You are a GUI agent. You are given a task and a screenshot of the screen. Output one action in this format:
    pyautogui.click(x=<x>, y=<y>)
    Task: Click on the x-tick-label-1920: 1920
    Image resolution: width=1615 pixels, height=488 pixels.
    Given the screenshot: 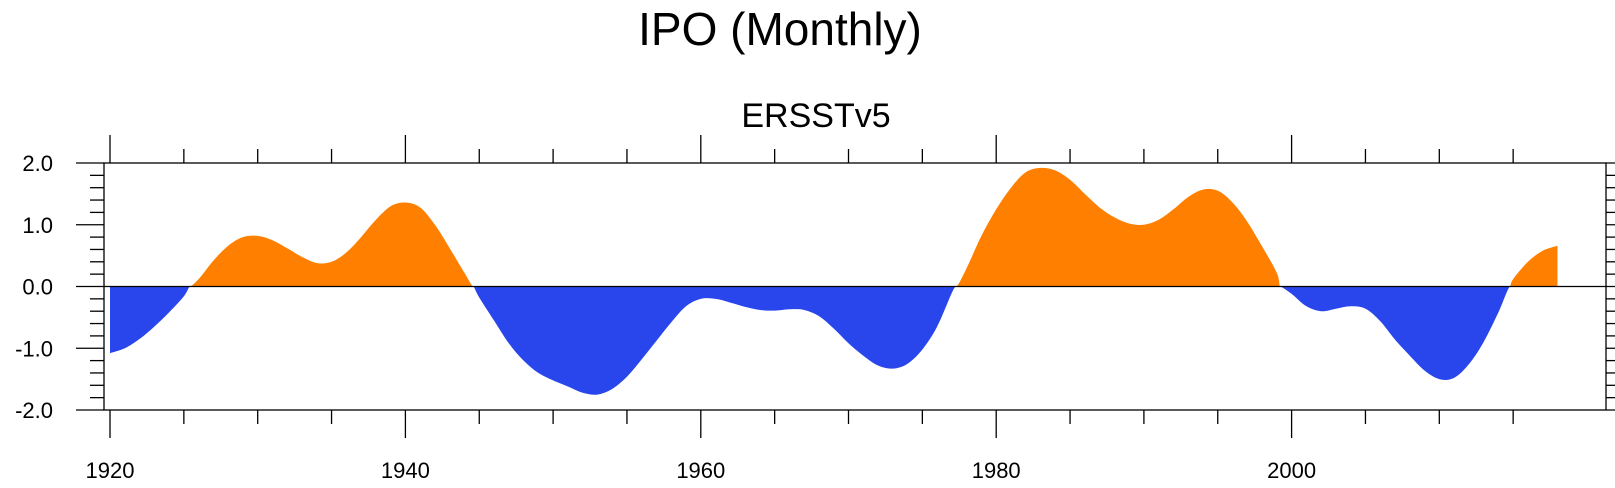 What is the action you would take?
    pyautogui.click(x=110, y=470)
    